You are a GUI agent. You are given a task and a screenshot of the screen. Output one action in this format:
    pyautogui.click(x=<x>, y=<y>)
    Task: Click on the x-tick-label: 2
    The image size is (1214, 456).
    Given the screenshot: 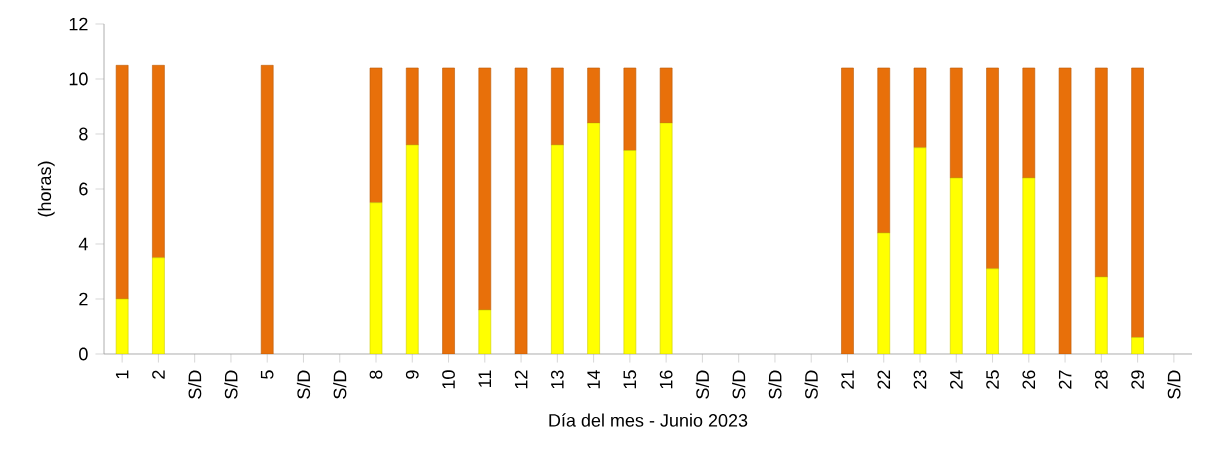 What is the action you would take?
    pyautogui.click(x=158, y=374)
    